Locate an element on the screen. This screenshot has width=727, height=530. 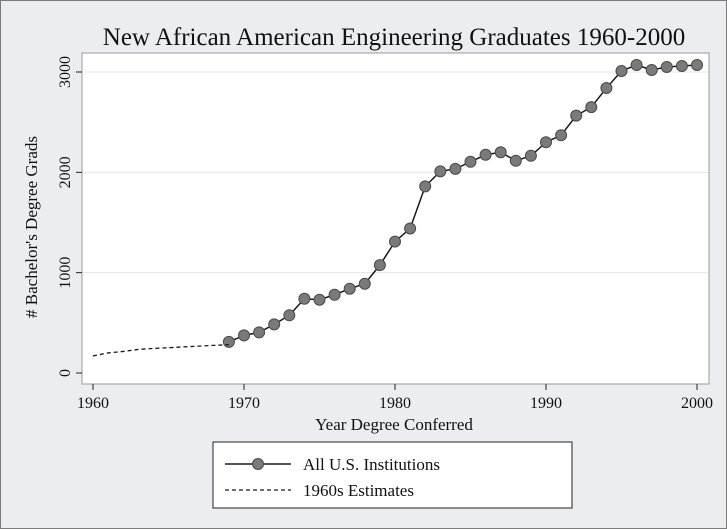
y-tick-label-1000: 1000 is located at coordinates (65, 273).